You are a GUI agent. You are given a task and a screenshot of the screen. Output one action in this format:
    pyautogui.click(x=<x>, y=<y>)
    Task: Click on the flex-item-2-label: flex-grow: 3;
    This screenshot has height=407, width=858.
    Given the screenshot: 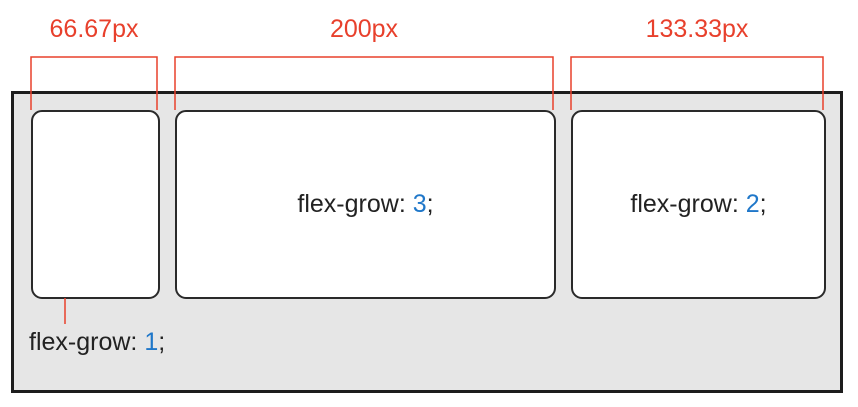 What is the action you would take?
    pyautogui.click(x=365, y=204)
    